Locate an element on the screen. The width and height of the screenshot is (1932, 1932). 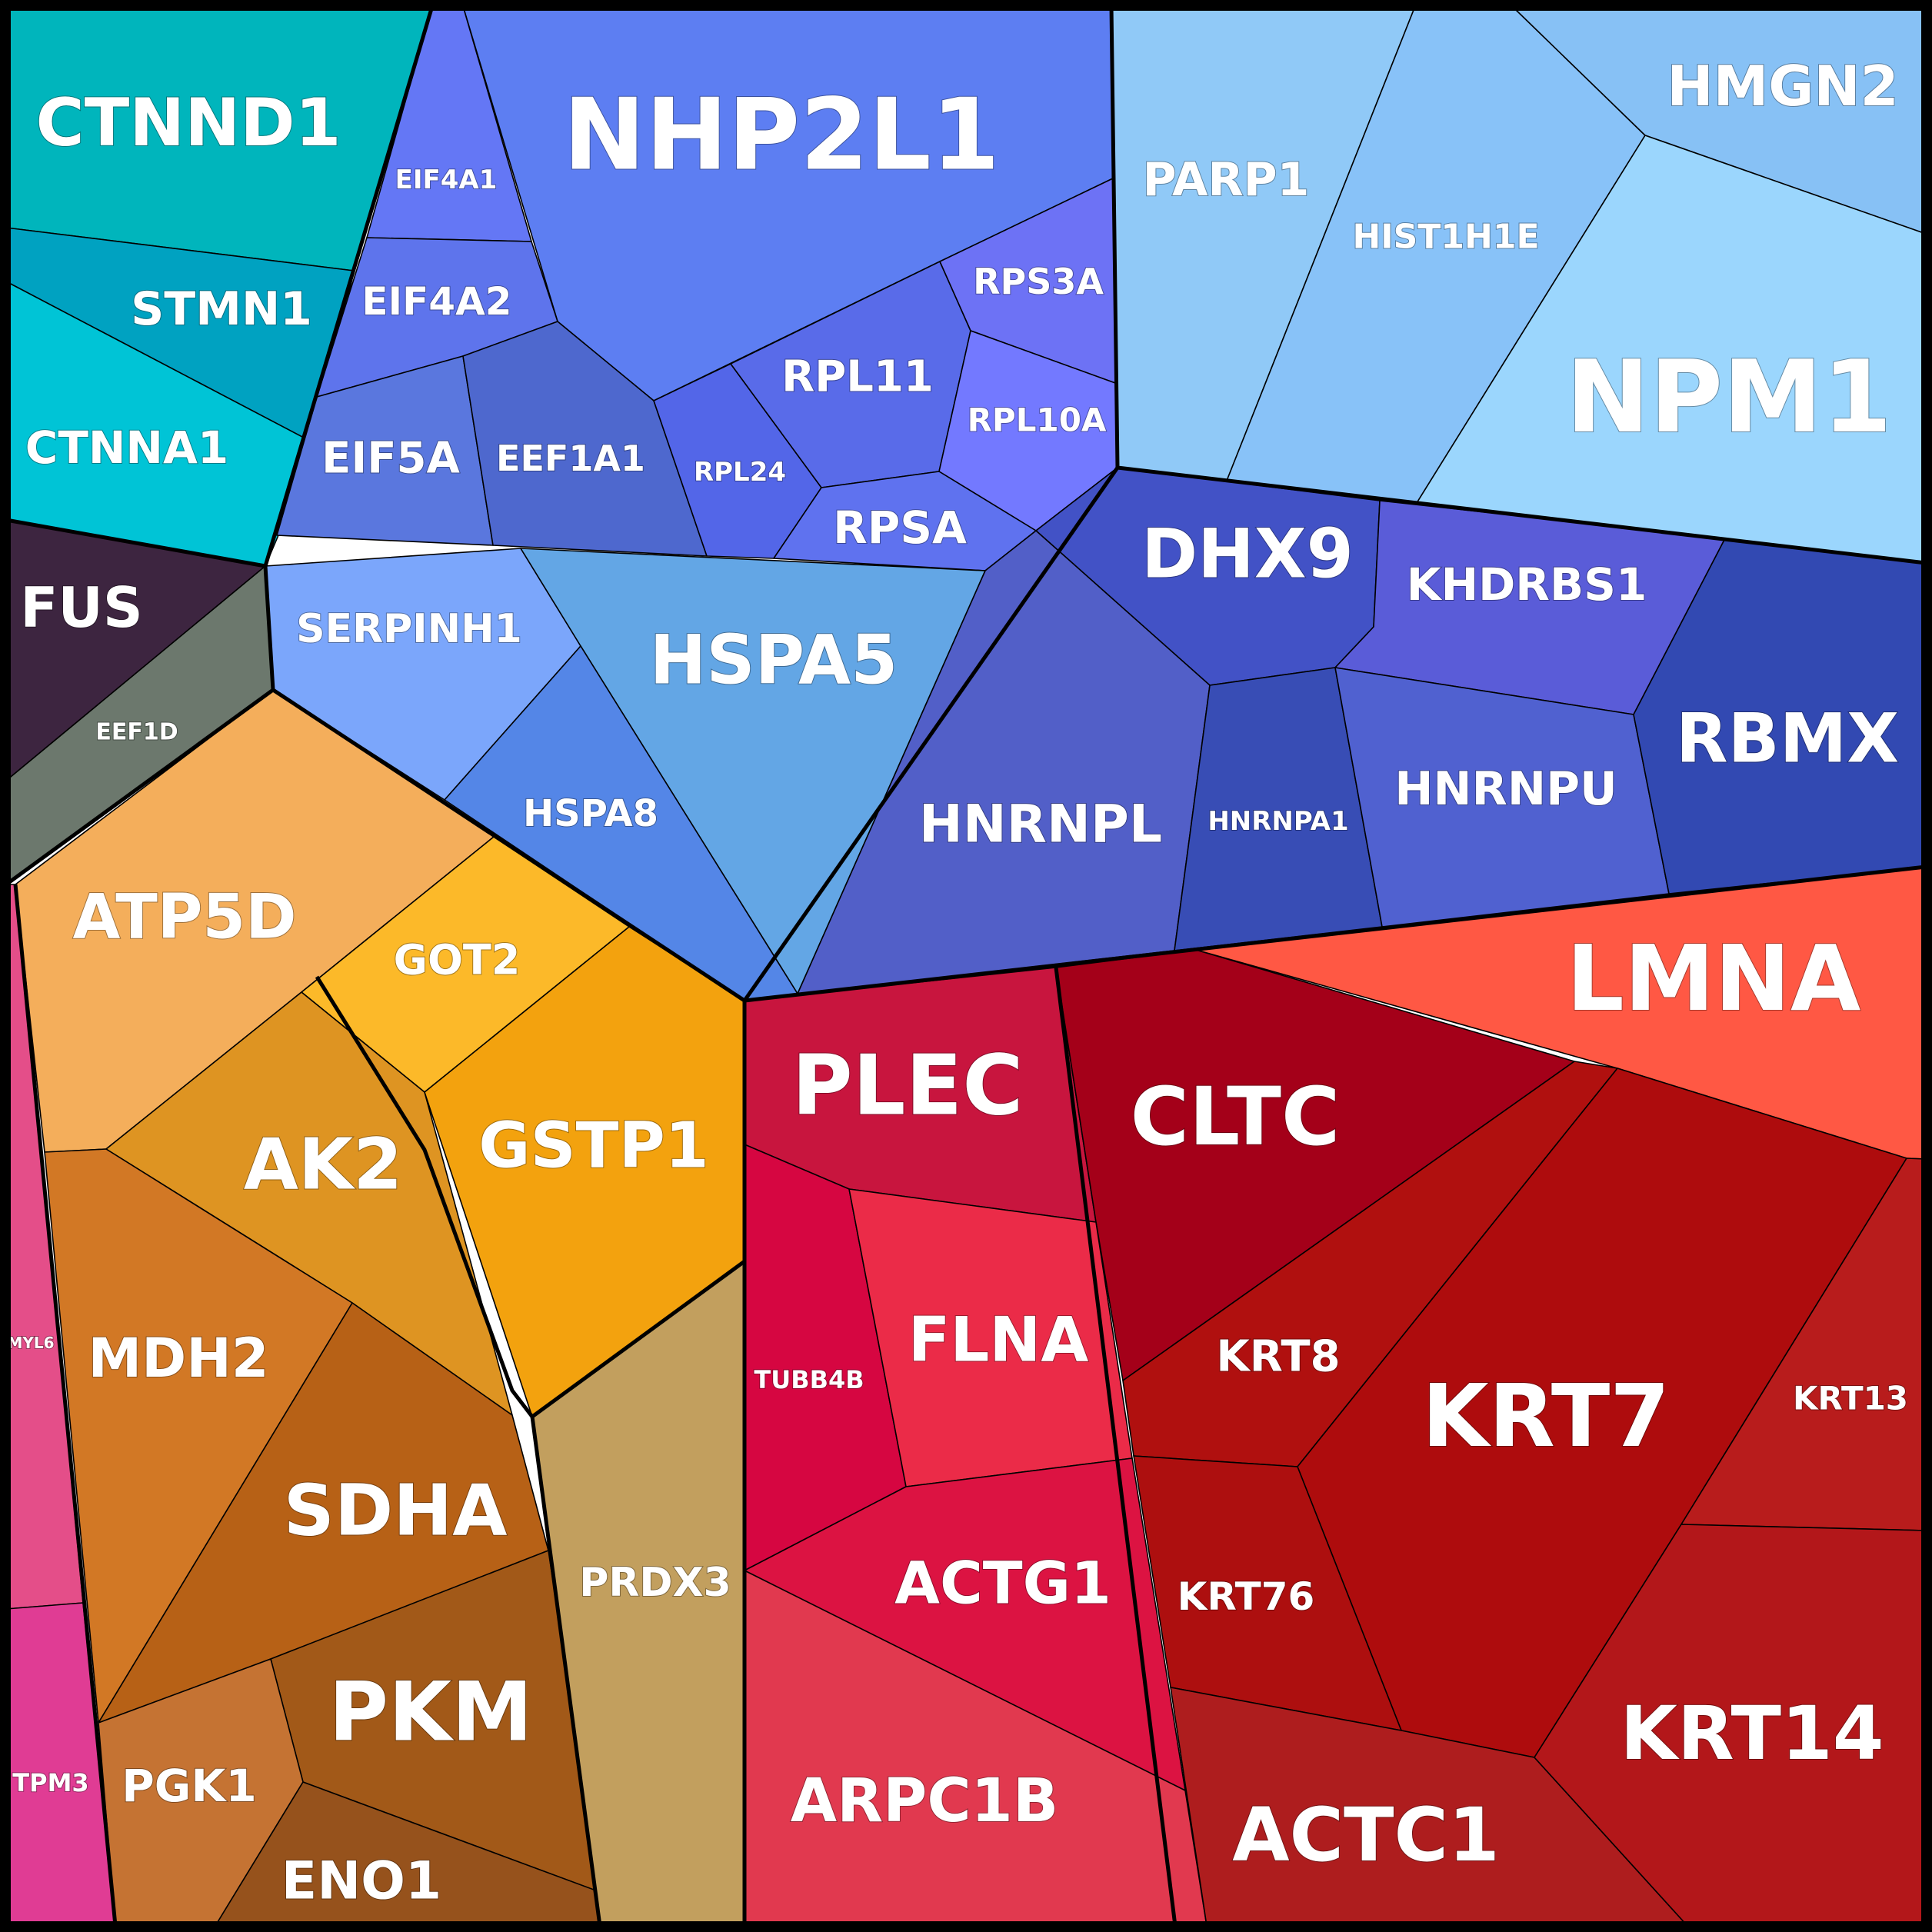
label-pkm: PKM is located at coordinates (430, 1712).